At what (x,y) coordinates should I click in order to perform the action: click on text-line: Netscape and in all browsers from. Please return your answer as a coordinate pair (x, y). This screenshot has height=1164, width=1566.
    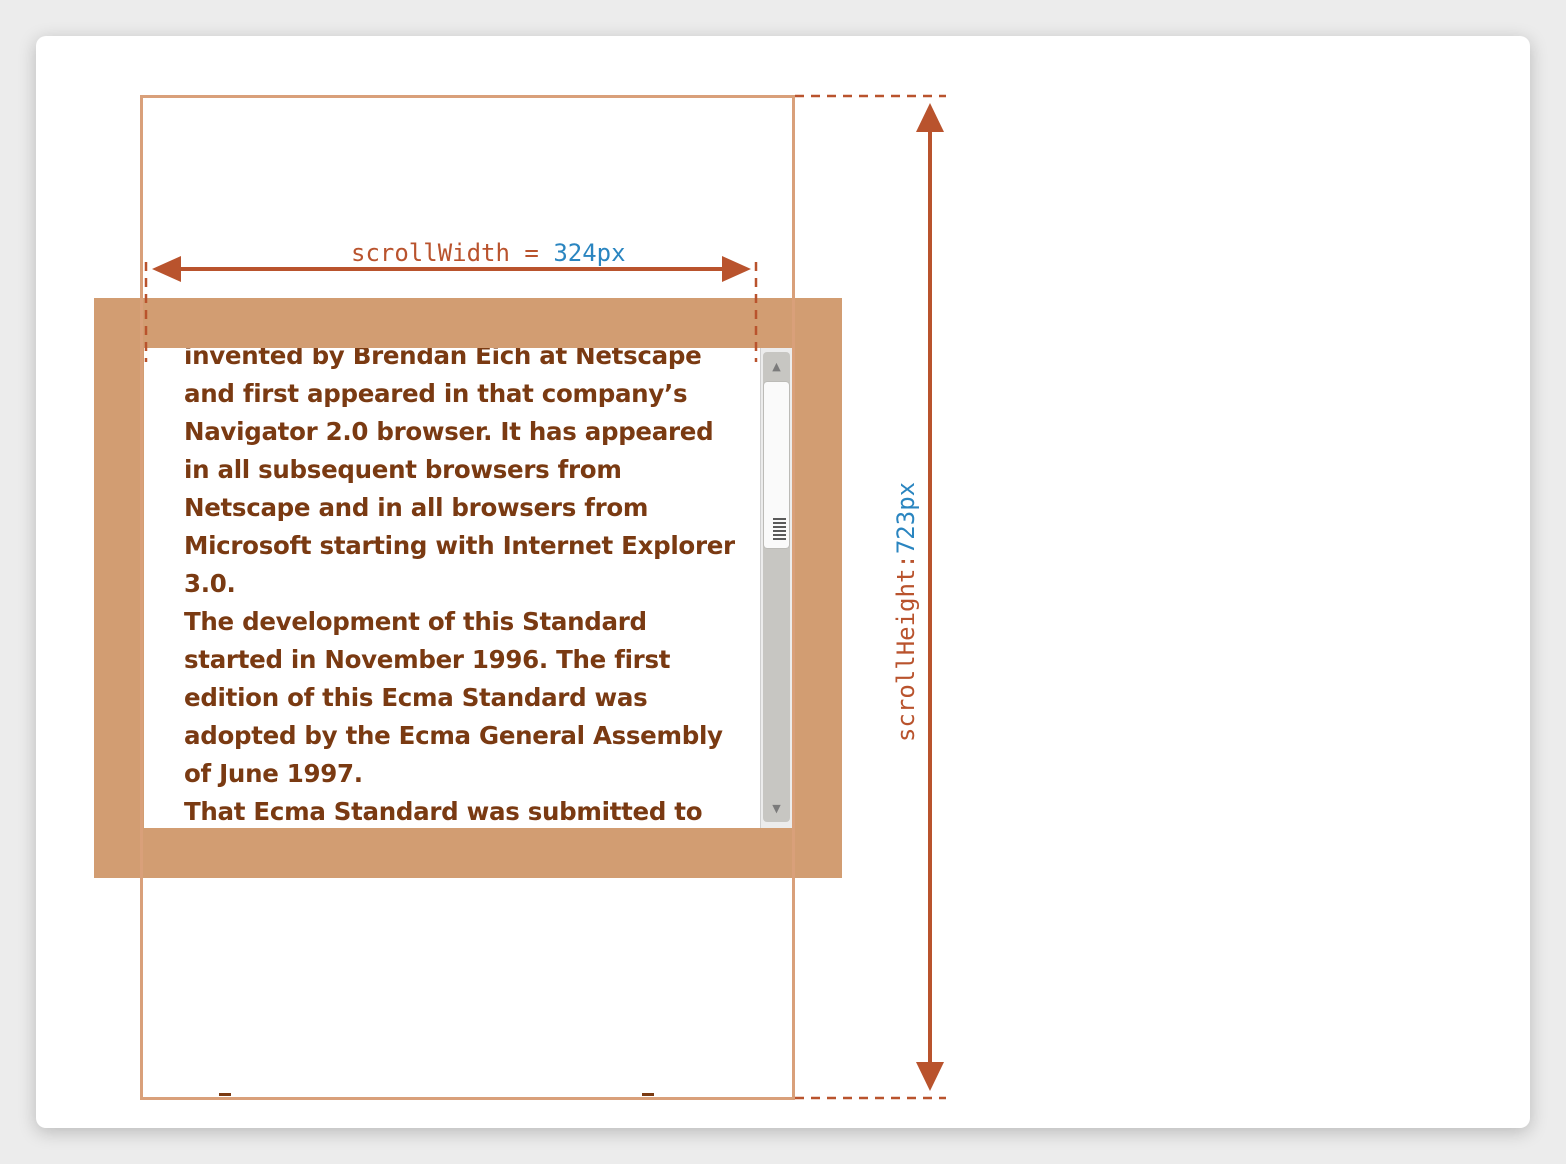
    Looking at the image, I should click on (416, 507).